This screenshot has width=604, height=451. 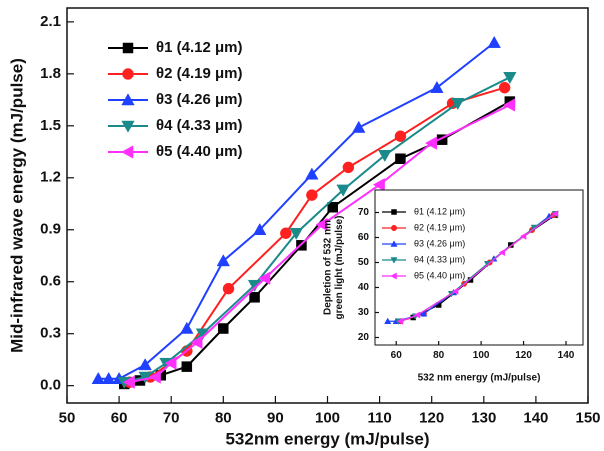 What do you see at coordinates (16, 205) in the screenshot?
I see `y-axis-label: Mid-infrared wave energy (mJ/pulse)` at bounding box center [16, 205].